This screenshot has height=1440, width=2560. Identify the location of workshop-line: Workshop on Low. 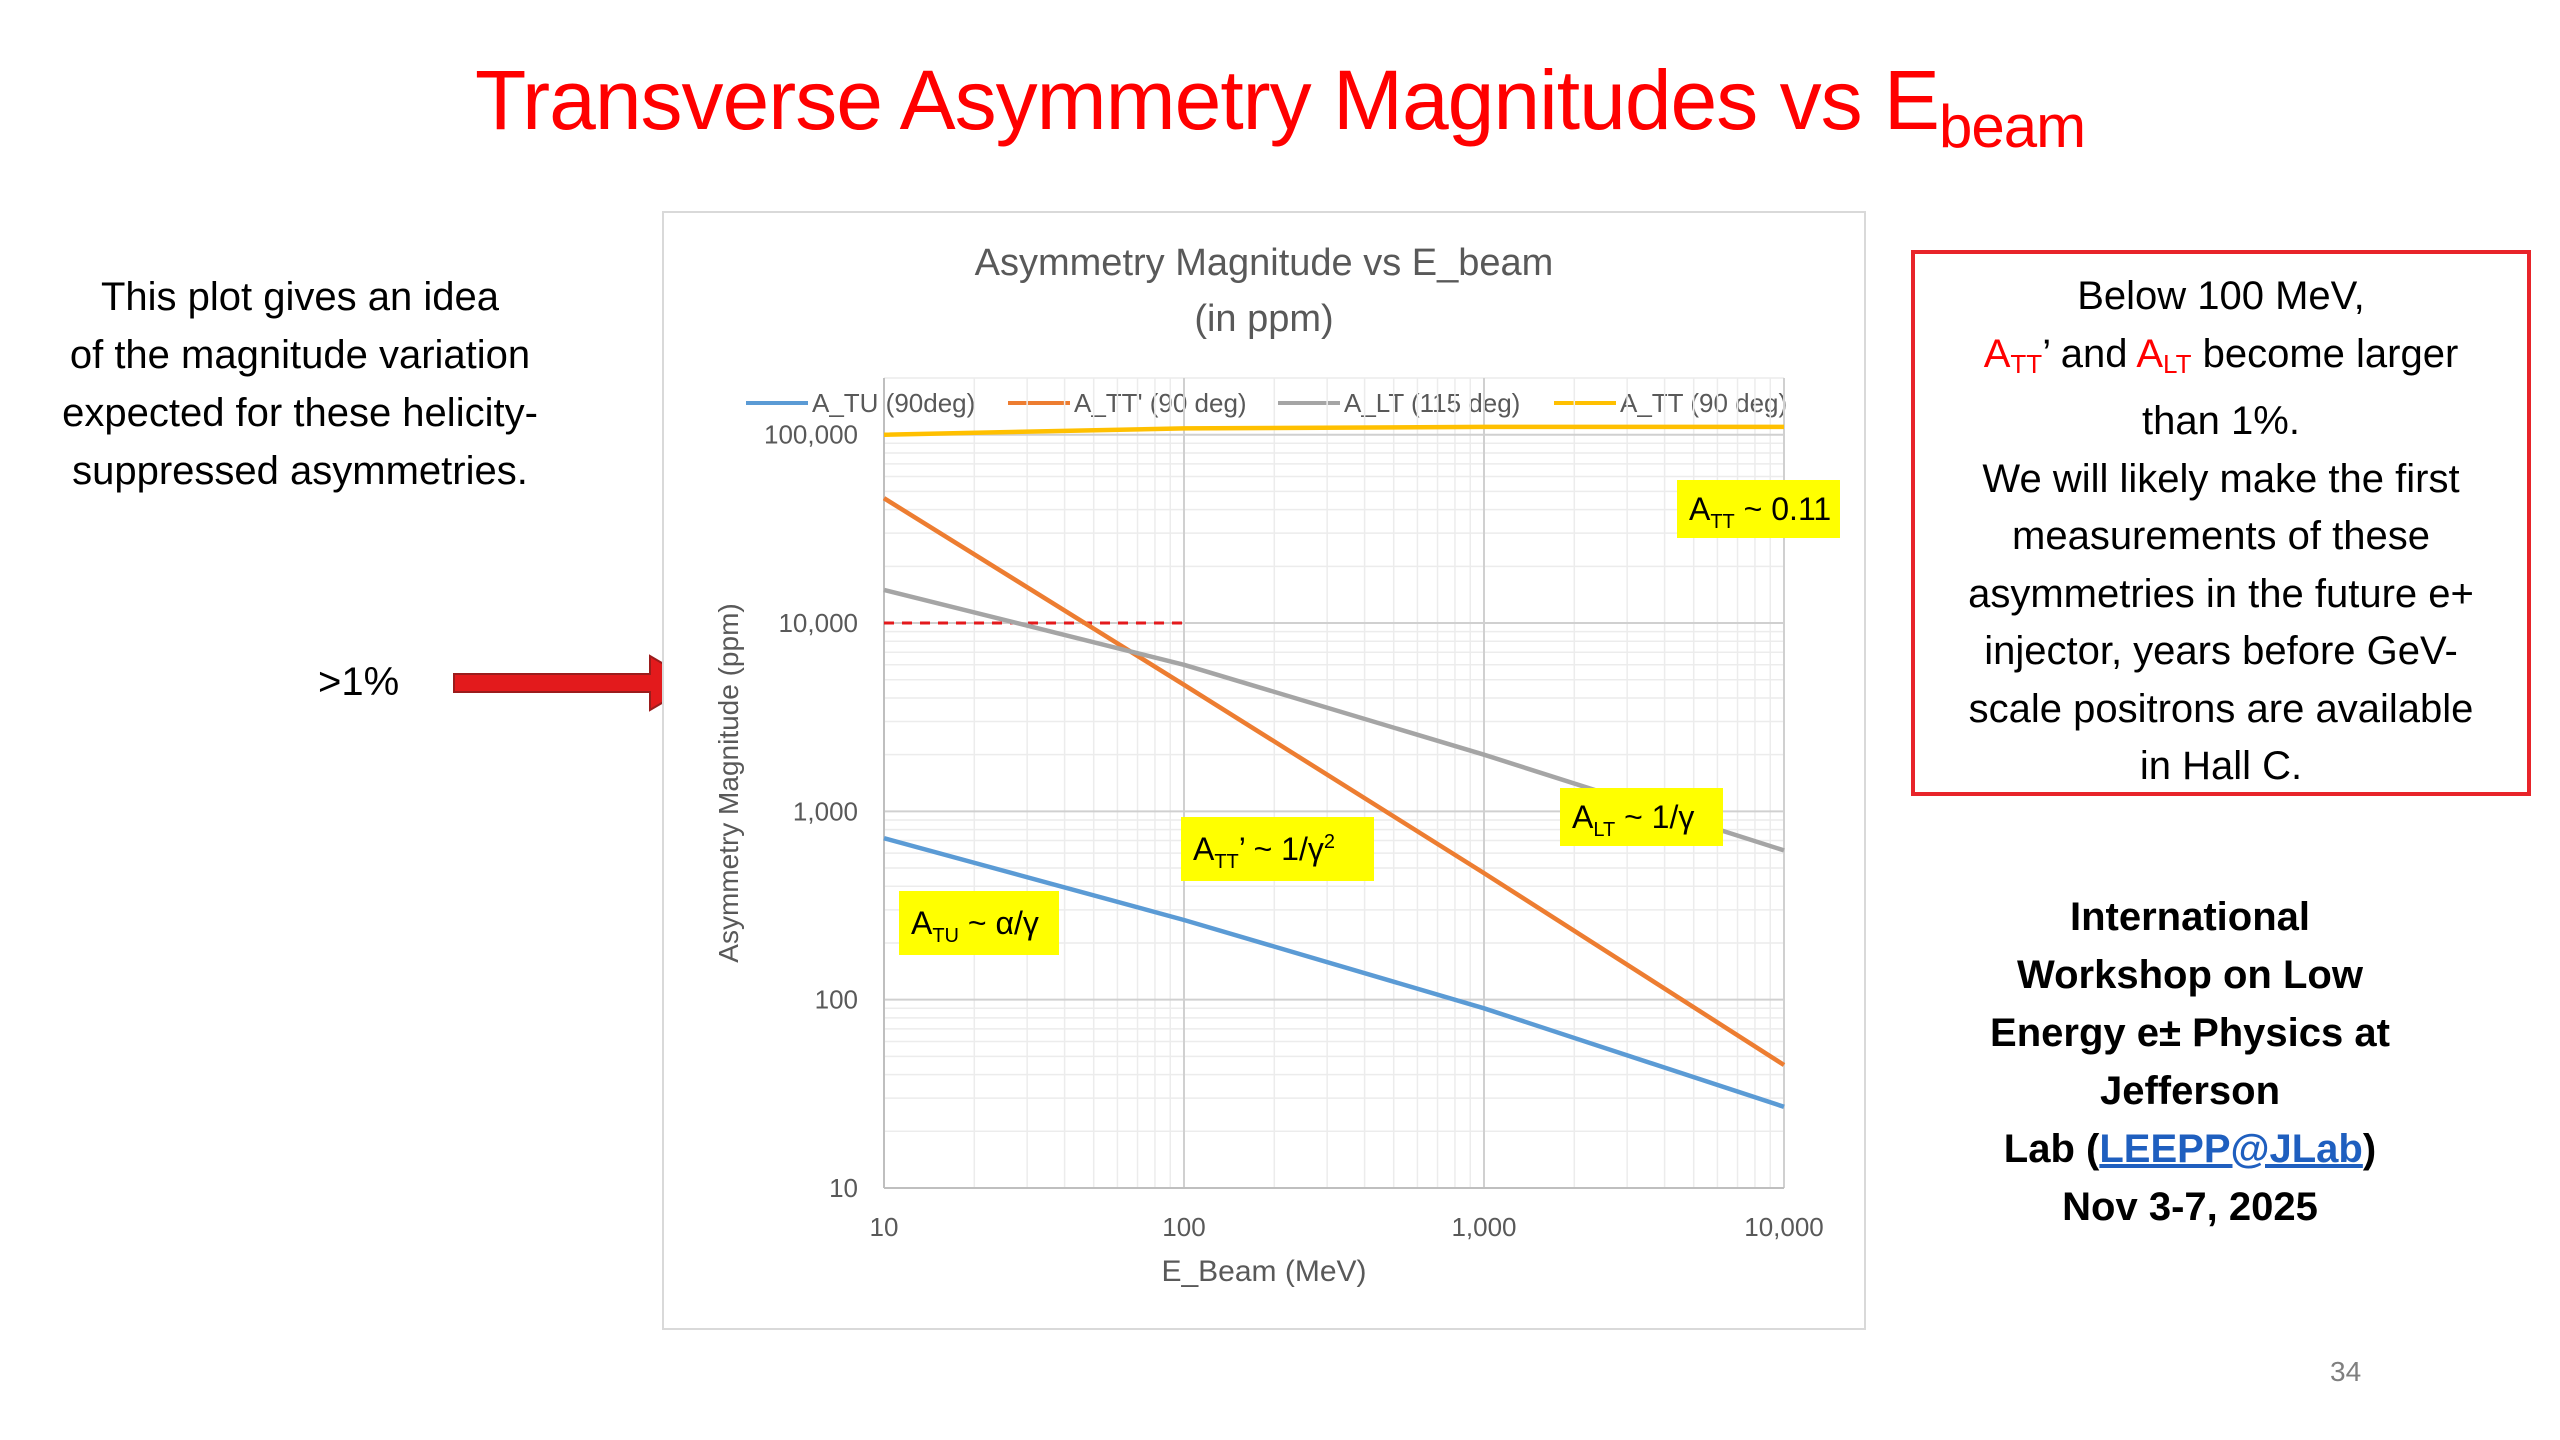
(2190, 975).